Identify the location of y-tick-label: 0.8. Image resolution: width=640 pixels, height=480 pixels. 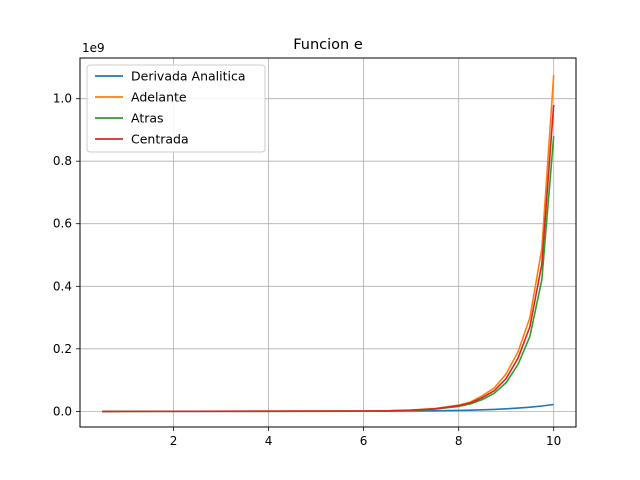
(62, 161).